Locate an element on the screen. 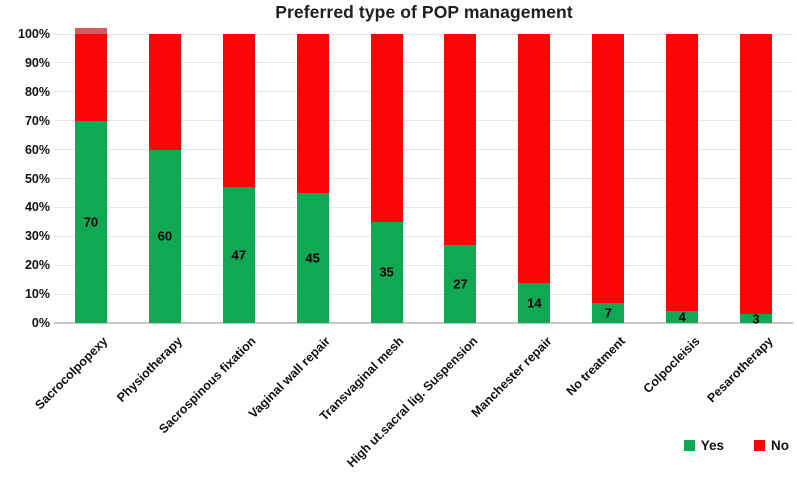 The width and height of the screenshot is (797, 477). bar-yes-No treatment is located at coordinates (608, 312).